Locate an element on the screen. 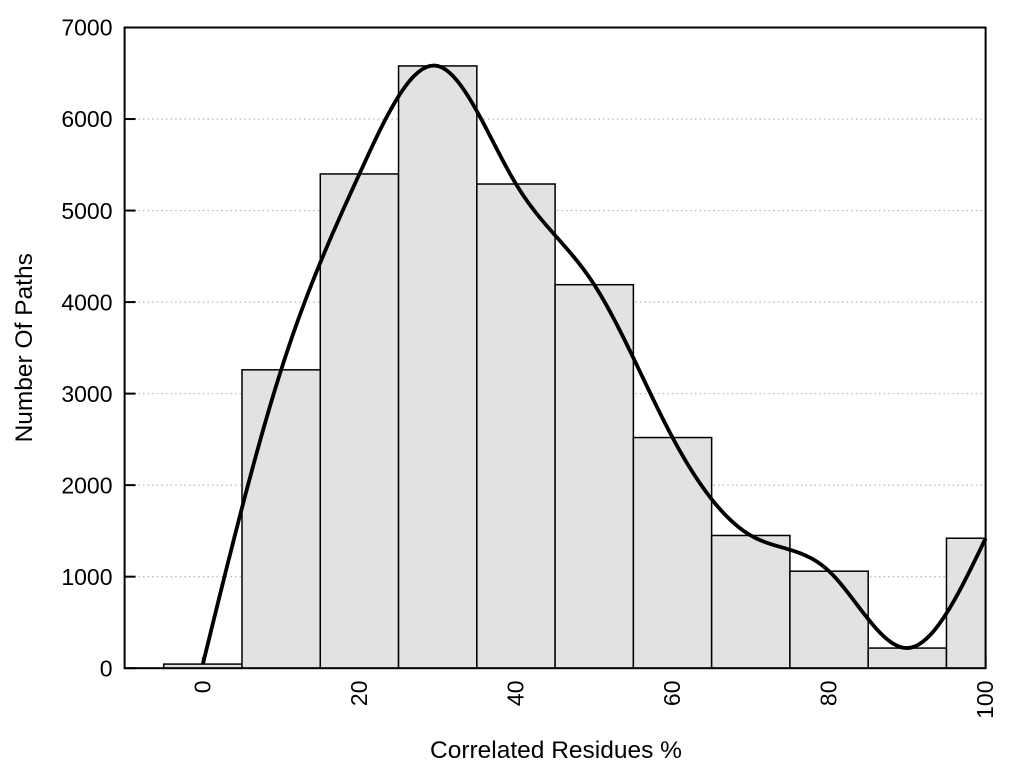  x-tick-label: 60 is located at coordinates (672, 694).